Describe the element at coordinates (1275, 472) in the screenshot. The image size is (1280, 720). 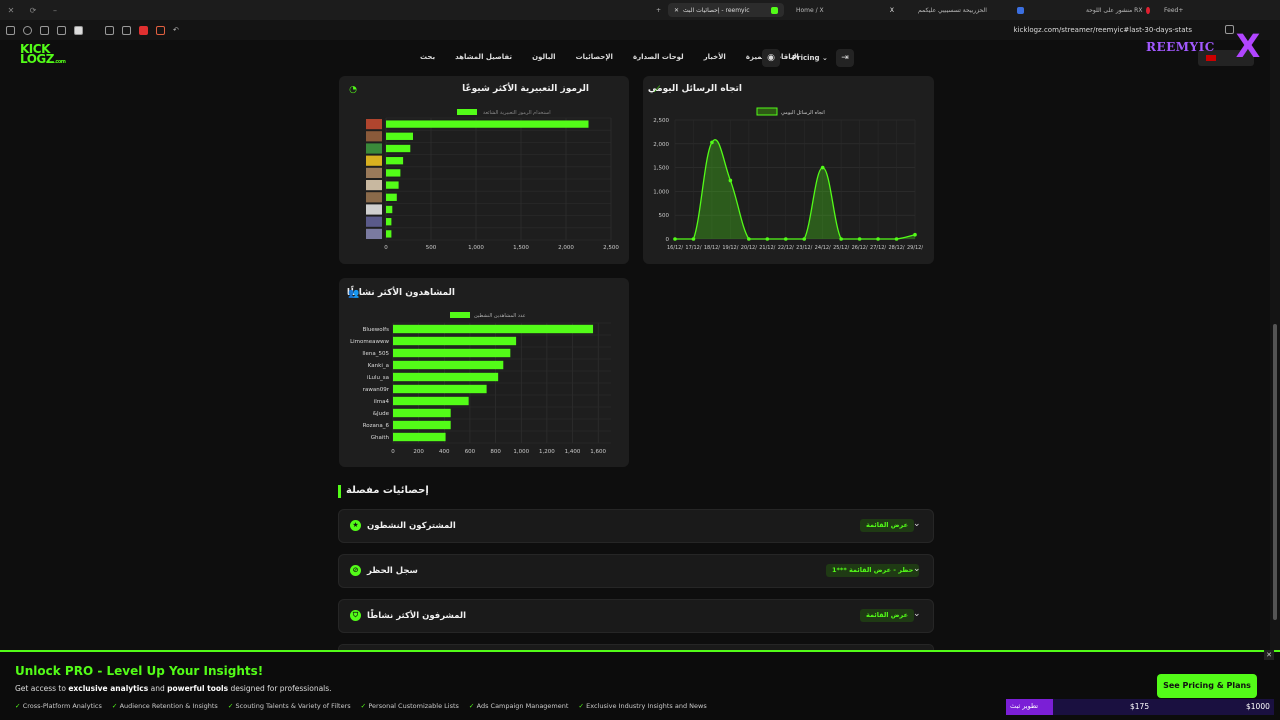
I see `scrollbar-thumb` at that location.